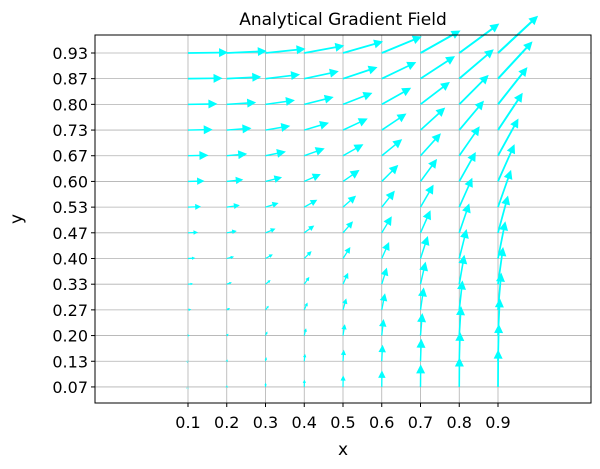 This screenshot has width=600, height=469. Describe the element at coordinates (70, 336) in the screenshot. I see `y-tick-label: 0.20` at that location.